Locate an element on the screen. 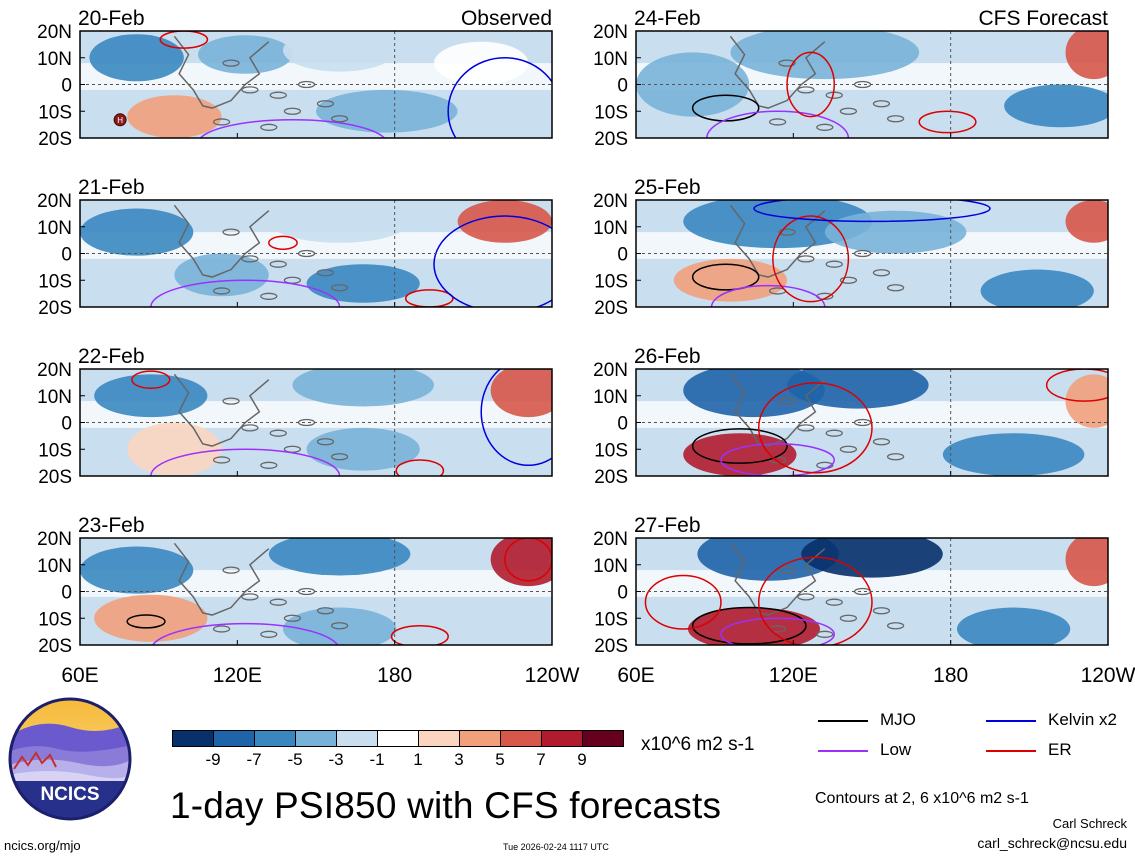 Image resolution: width=1135 pixels, height=860 pixels. panel-23-Feb: 20N 10N 0 10S 20S 23-Feb 60E 120E 180 120W is located at coordinates (308, 600).